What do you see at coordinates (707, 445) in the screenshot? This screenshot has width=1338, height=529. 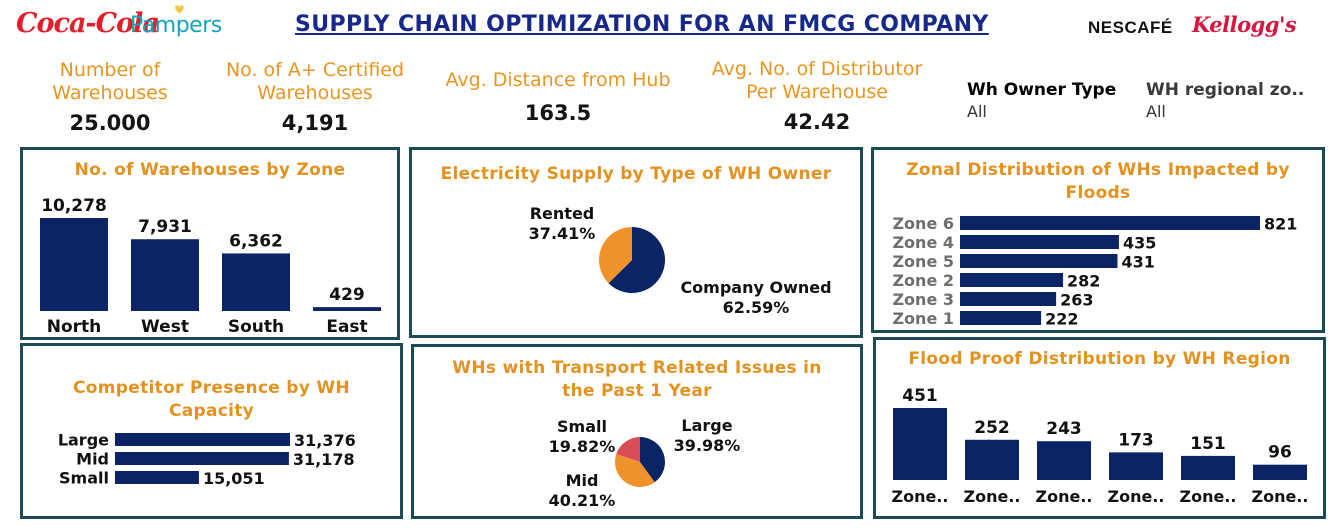 I see `slice-value: 39.98%` at bounding box center [707, 445].